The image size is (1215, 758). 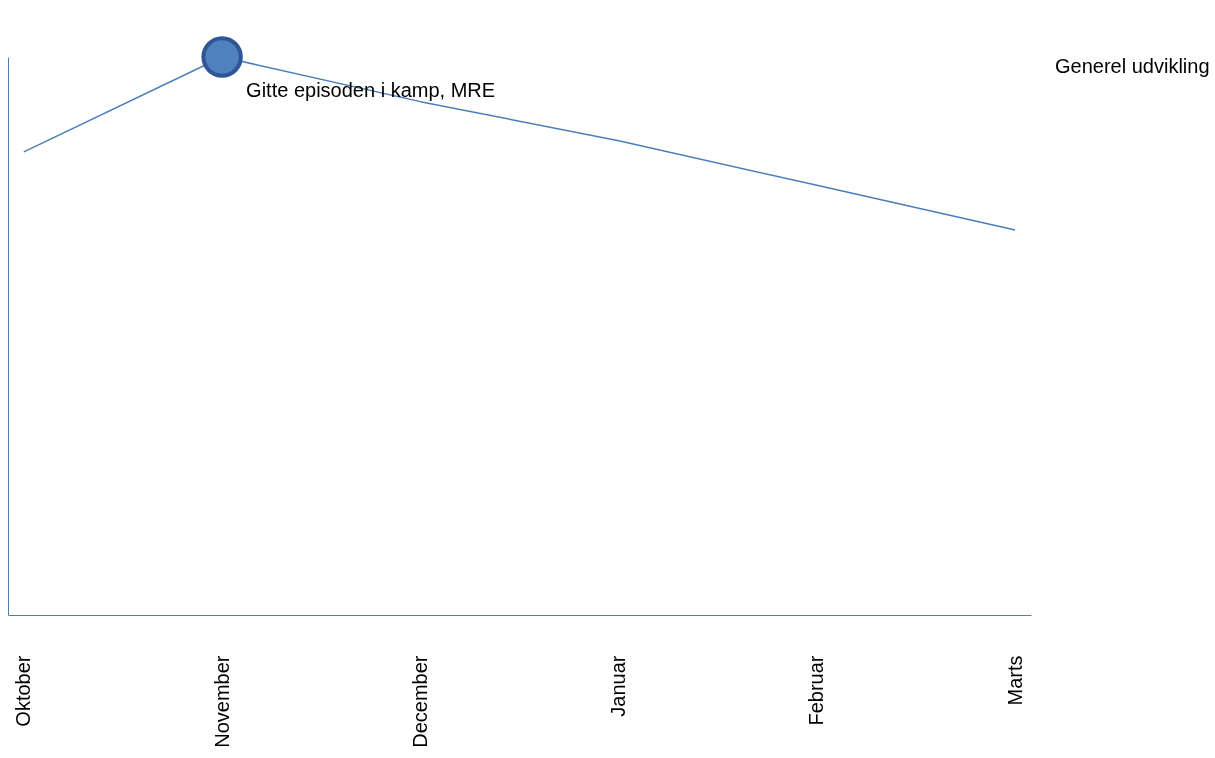 What do you see at coordinates (23, 691) in the screenshot?
I see `x-tick-label: Oktober` at bounding box center [23, 691].